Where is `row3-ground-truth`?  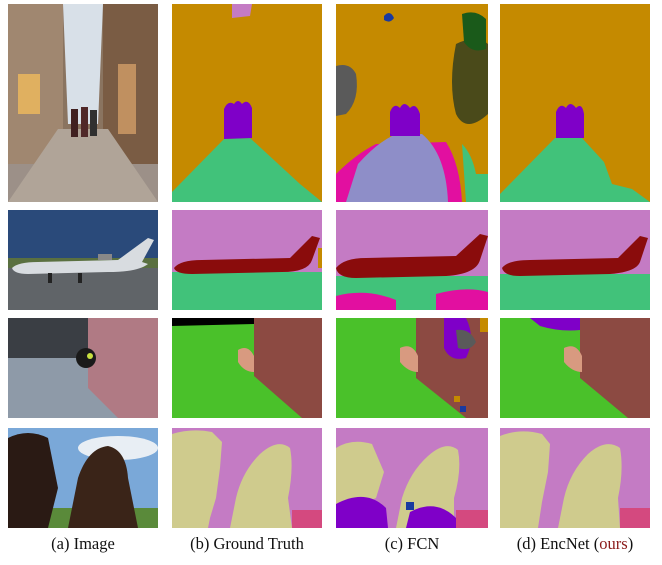
row3-ground-truth is located at coordinates (247, 368).